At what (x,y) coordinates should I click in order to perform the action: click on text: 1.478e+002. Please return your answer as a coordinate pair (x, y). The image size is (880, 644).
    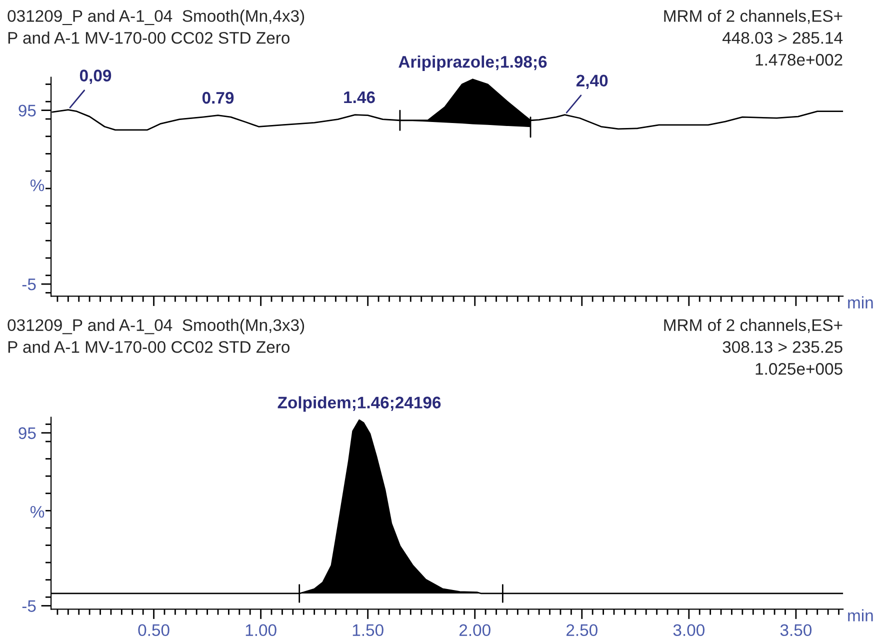
    Looking at the image, I should click on (799, 60).